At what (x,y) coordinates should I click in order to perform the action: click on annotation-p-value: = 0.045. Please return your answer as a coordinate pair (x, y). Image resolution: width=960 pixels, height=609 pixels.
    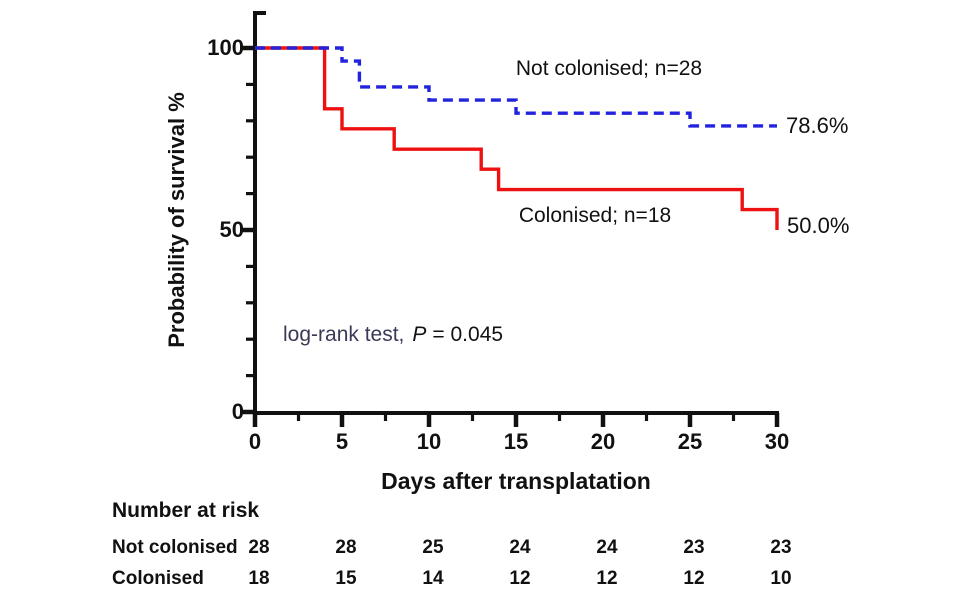
    Looking at the image, I should click on (468, 334).